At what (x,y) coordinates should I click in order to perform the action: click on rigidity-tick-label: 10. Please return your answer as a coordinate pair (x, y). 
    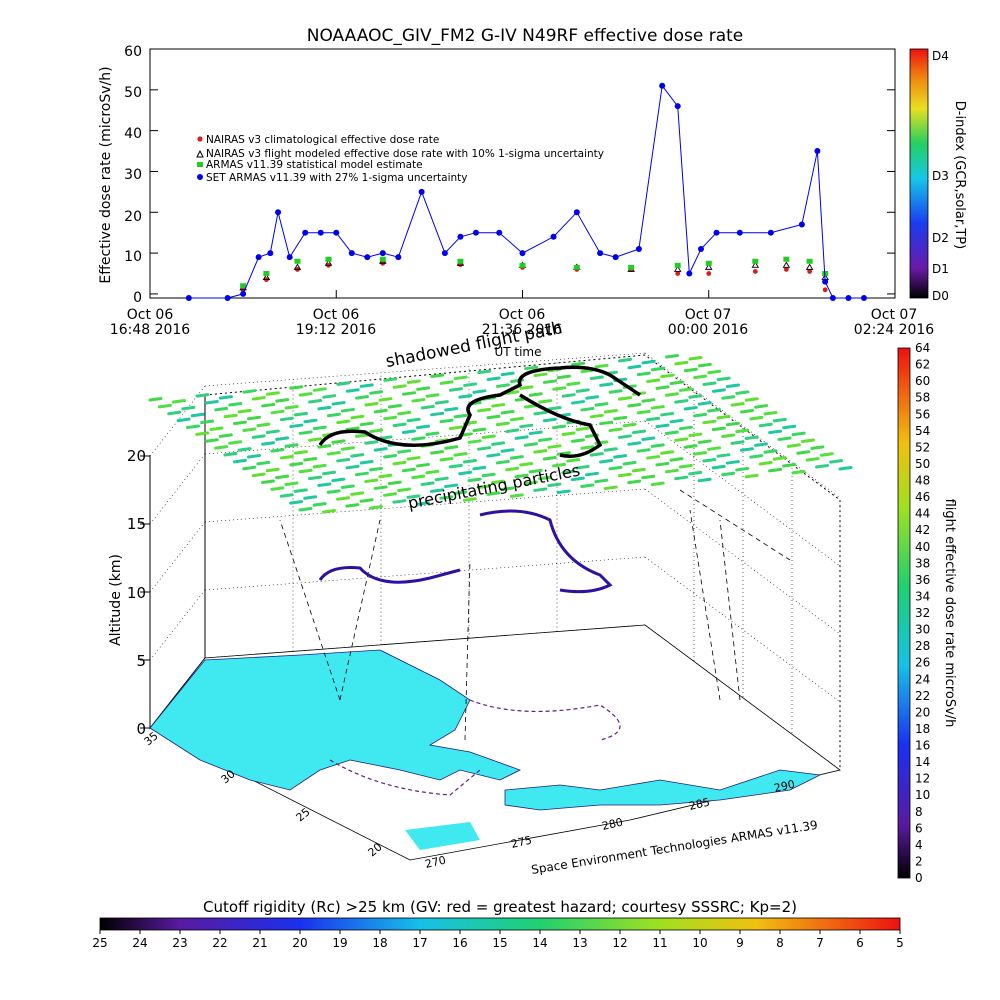
    Looking at the image, I should click on (699, 943).